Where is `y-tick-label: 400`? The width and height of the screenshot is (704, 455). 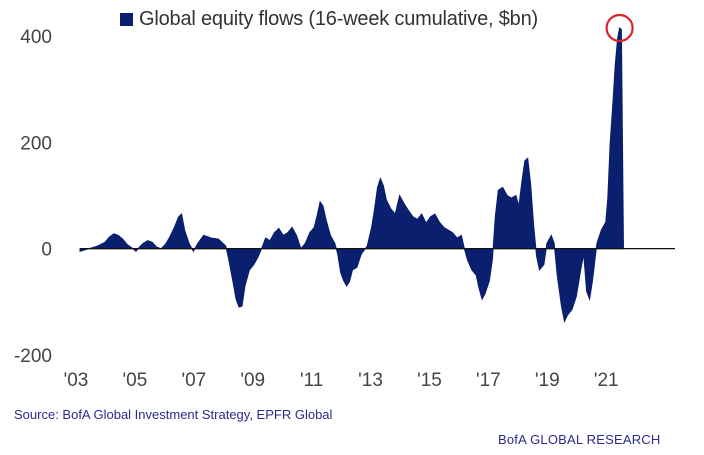 y-tick-label: 400 is located at coordinates (36, 37).